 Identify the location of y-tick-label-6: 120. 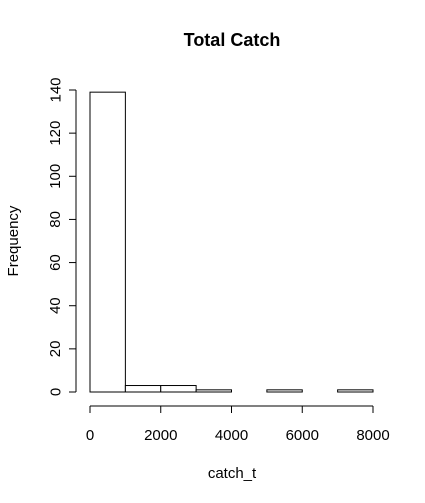
(55, 133).